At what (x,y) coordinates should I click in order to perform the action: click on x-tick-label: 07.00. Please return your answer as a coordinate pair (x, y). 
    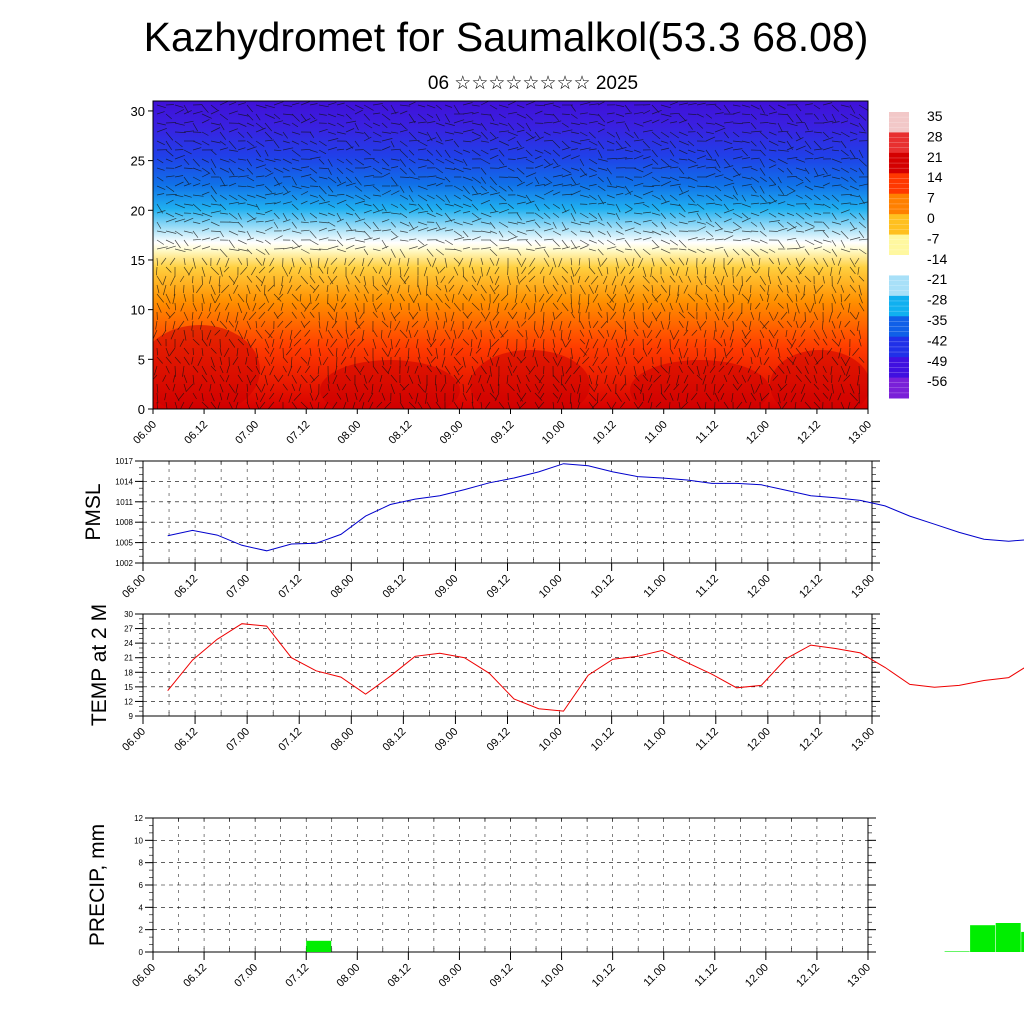
    Looking at the image, I should click on (246, 976).